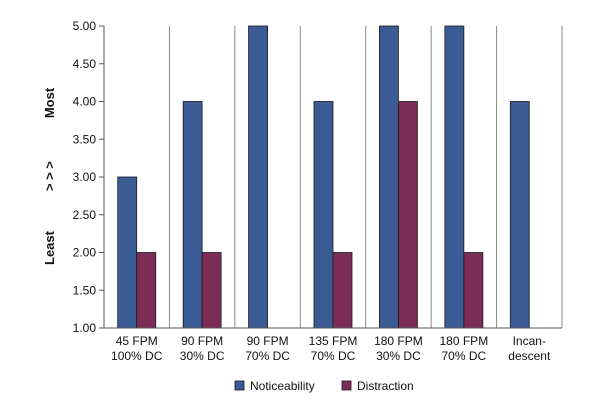 Image resolution: width=600 pixels, height=407 pixels. I want to click on y-tick-label: 5.00, so click(85, 26).